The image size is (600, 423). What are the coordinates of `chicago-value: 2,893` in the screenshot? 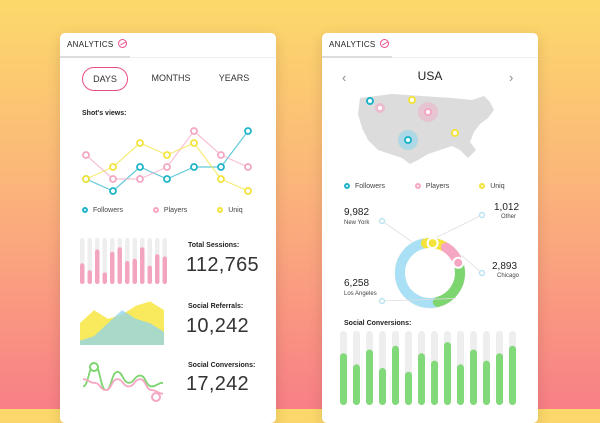 It's located at (505, 266).